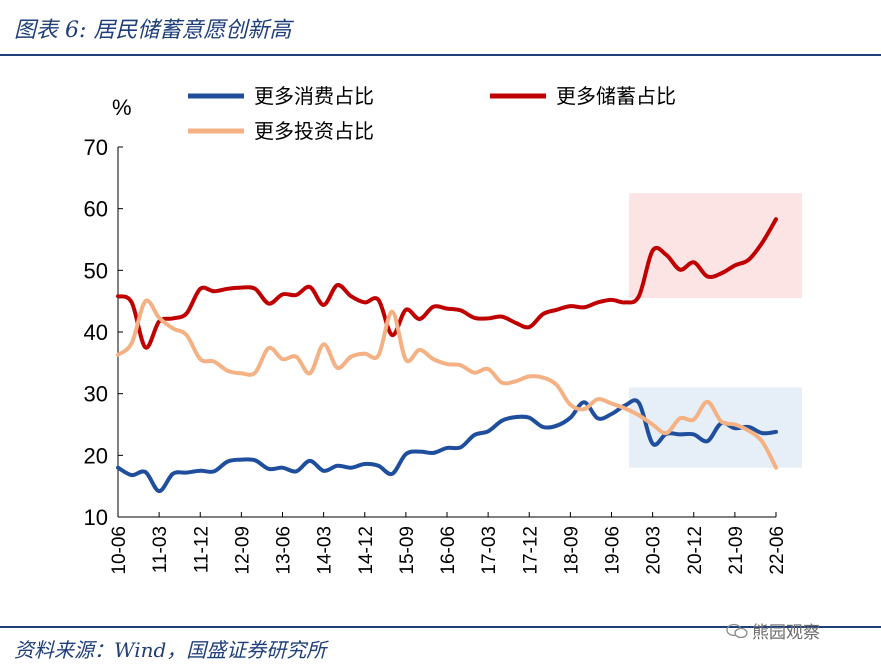  Describe the element at coordinates (613, 550) in the screenshot. I see `x-tick-label: 19-06` at that location.